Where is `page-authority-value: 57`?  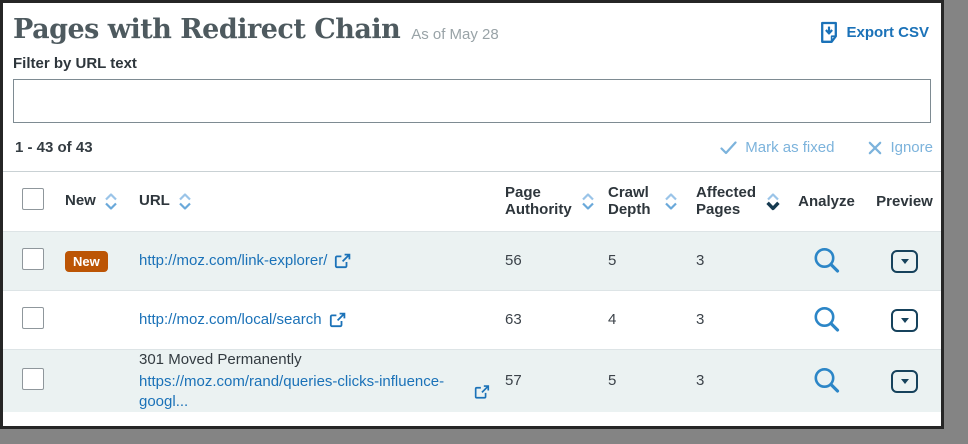
page-authority-value: 57 is located at coordinates (513, 381).